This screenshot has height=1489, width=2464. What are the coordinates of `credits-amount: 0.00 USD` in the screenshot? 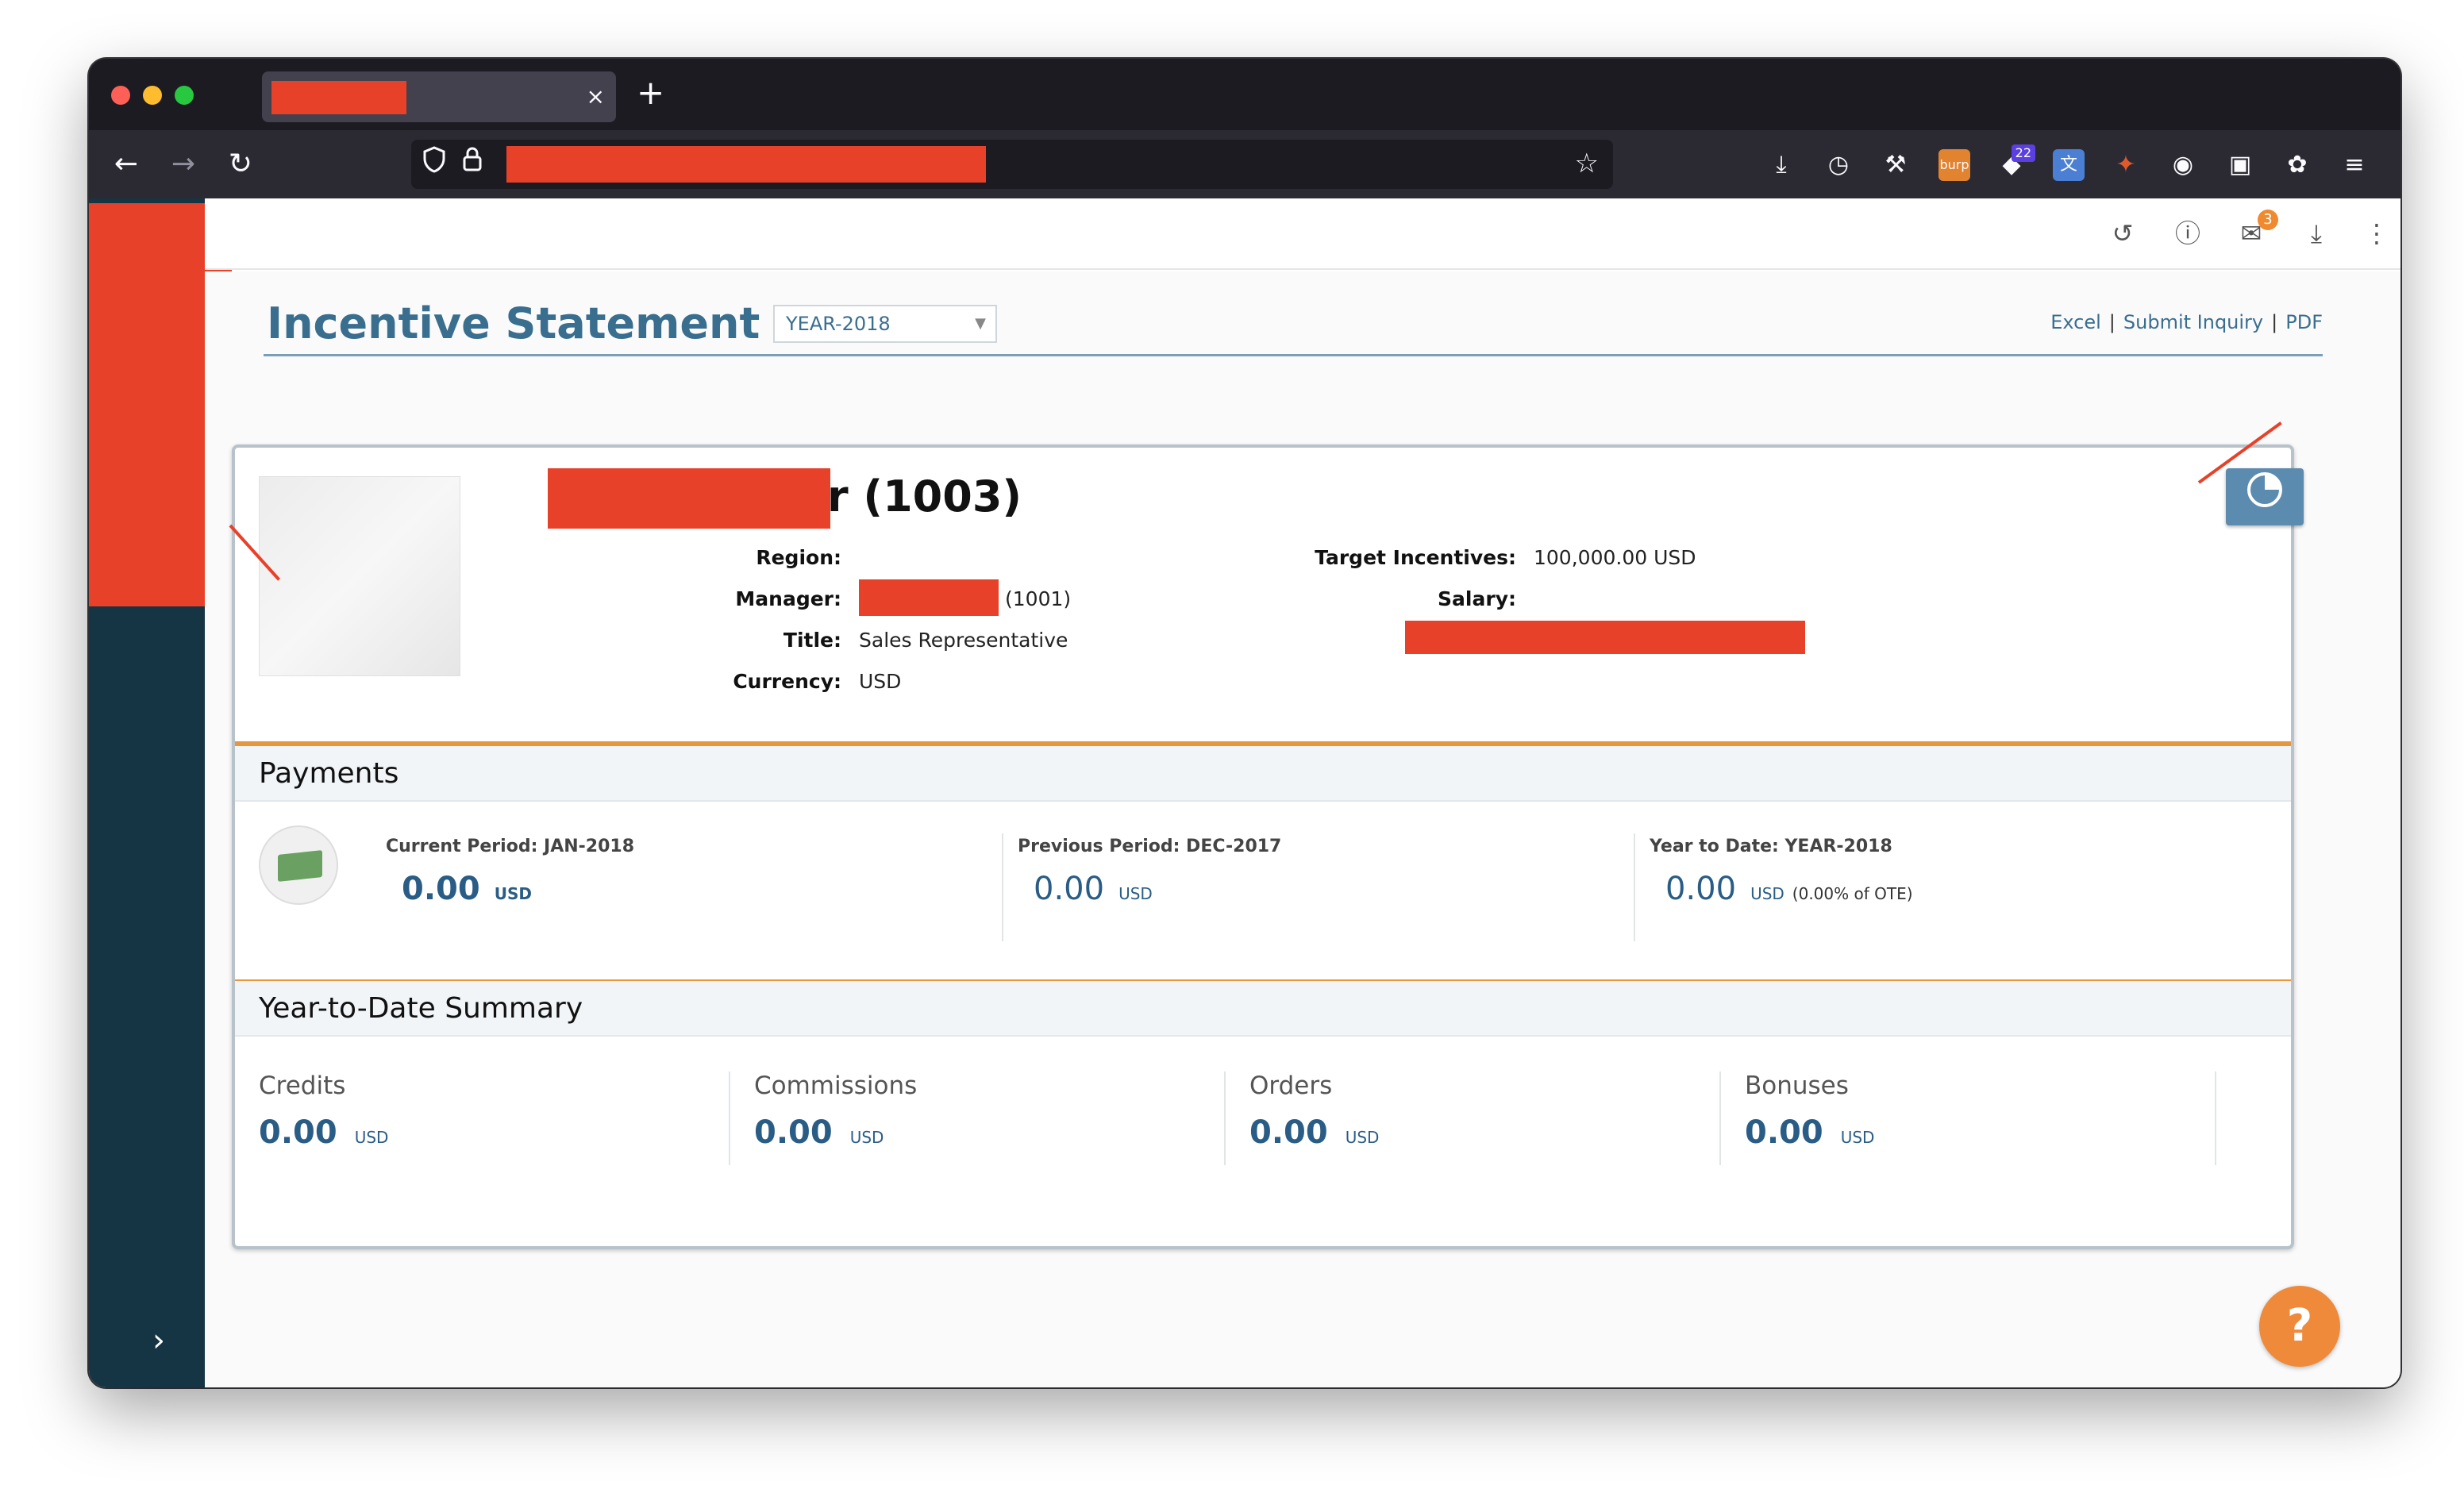 It's located at (323, 1132).